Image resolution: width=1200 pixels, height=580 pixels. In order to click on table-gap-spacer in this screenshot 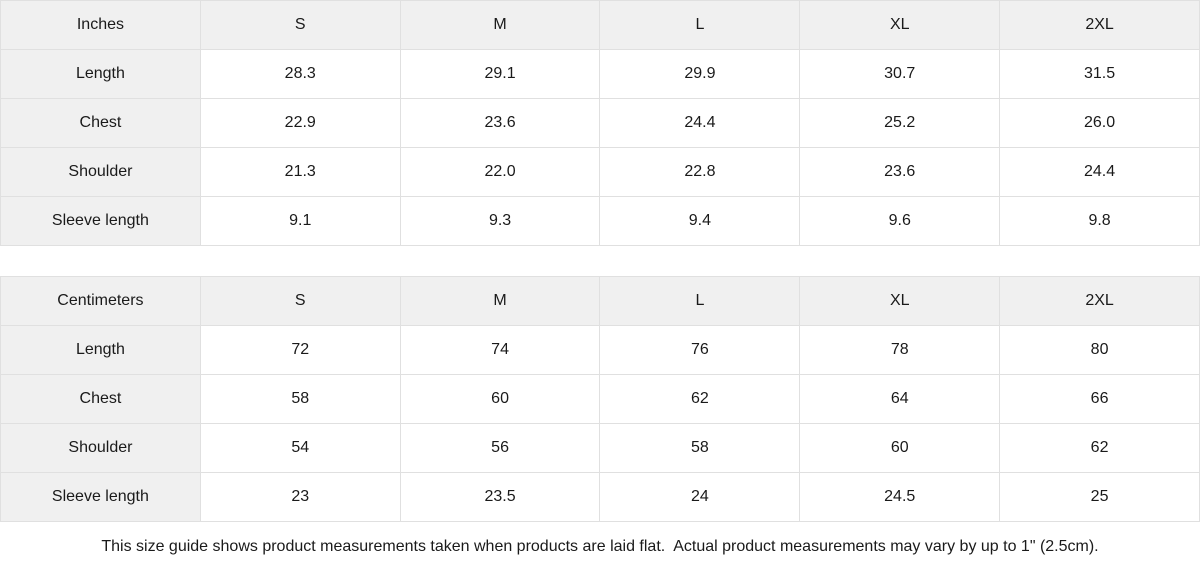, I will do `click(600, 261)`.